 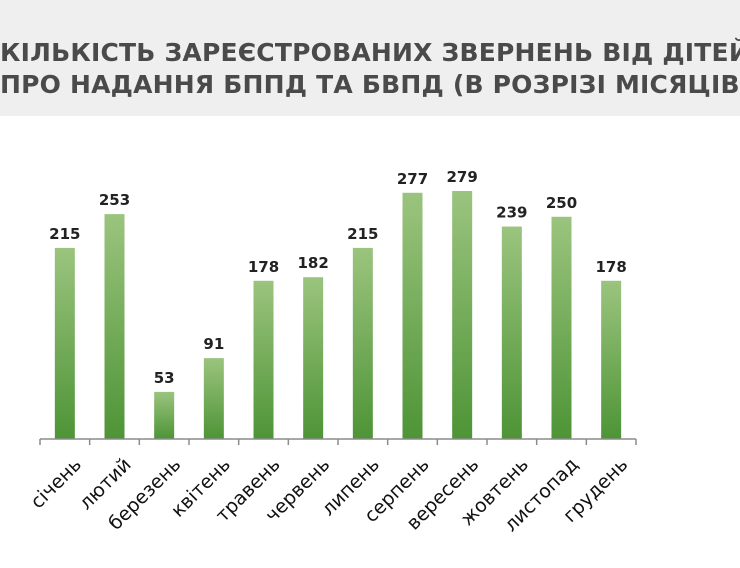 What do you see at coordinates (114, 200) in the screenshot?
I see `value-label: 253` at bounding box center [114, 200].